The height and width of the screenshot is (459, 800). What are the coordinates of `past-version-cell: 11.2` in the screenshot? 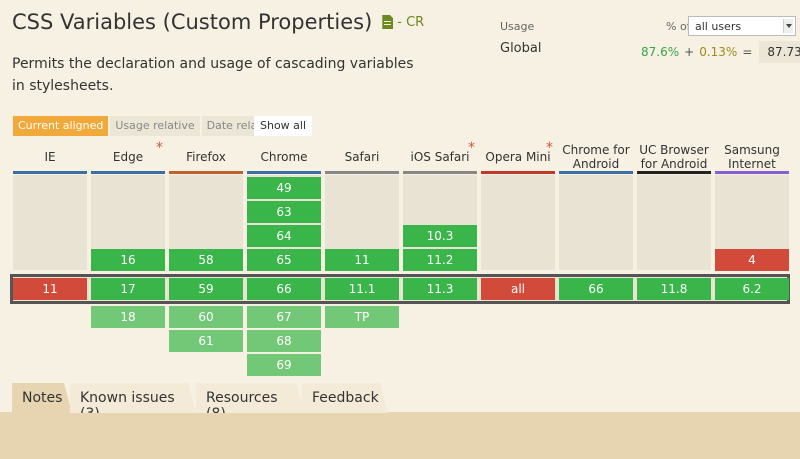 It's located at (440, 260).